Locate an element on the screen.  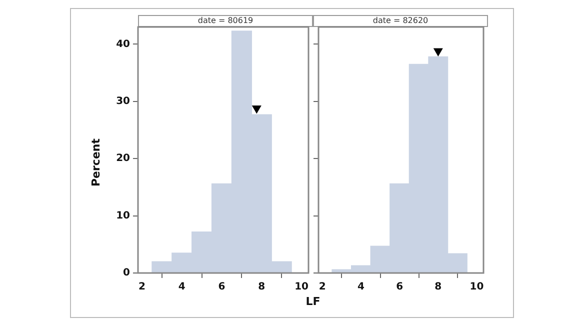
chart-title: date = 80619 is located at coordinates (225, 21).